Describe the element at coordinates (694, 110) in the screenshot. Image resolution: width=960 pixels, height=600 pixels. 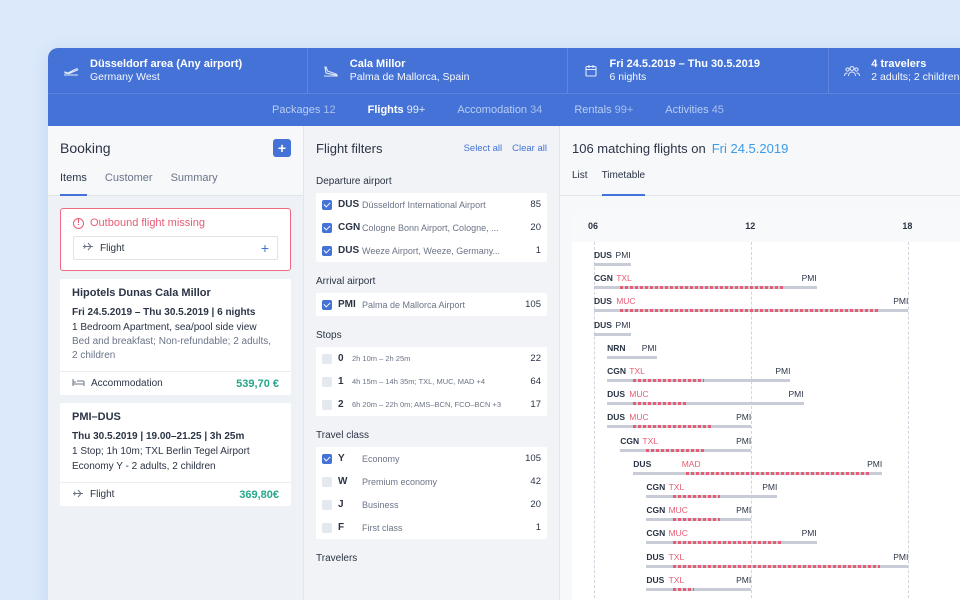
I see `tab-activities: Activities 45` at that location.